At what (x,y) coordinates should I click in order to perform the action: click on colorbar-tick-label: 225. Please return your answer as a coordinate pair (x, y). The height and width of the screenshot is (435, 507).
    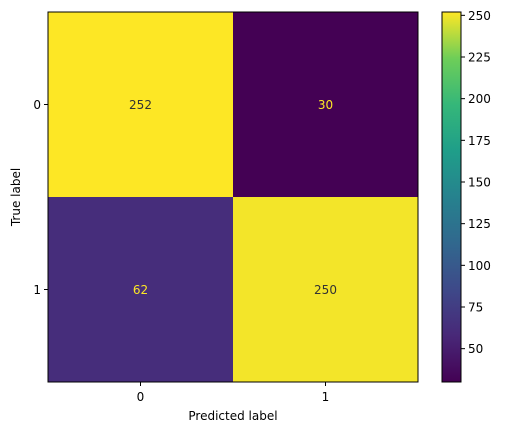
    Looking at the image, I should click on (479, 58).